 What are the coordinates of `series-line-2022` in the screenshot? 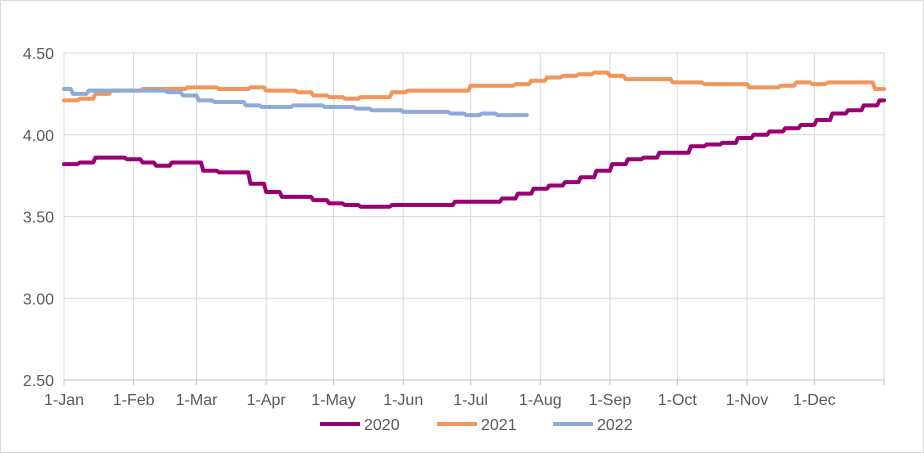 It's located at (295, 102).